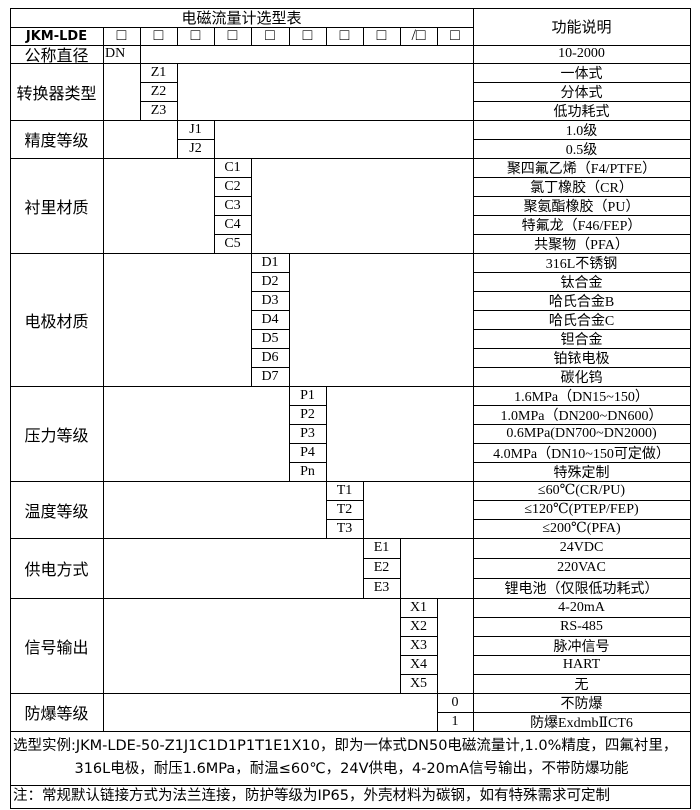  Describe the element at coordinates (382, 568) in the screenshot. I see `option-code: E2` at that location.